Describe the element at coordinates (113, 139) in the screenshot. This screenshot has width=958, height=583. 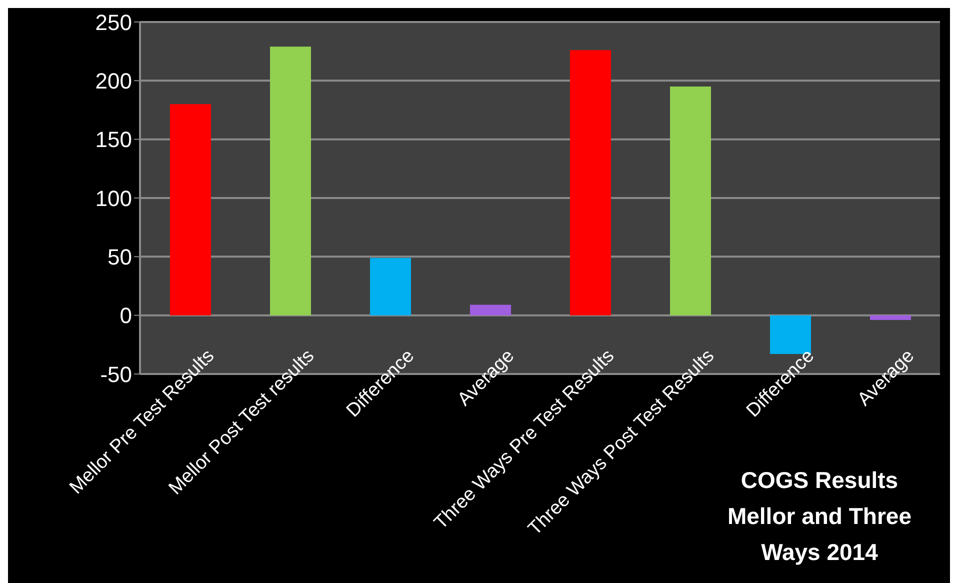
I see `y-tick-label: 150` at that location.